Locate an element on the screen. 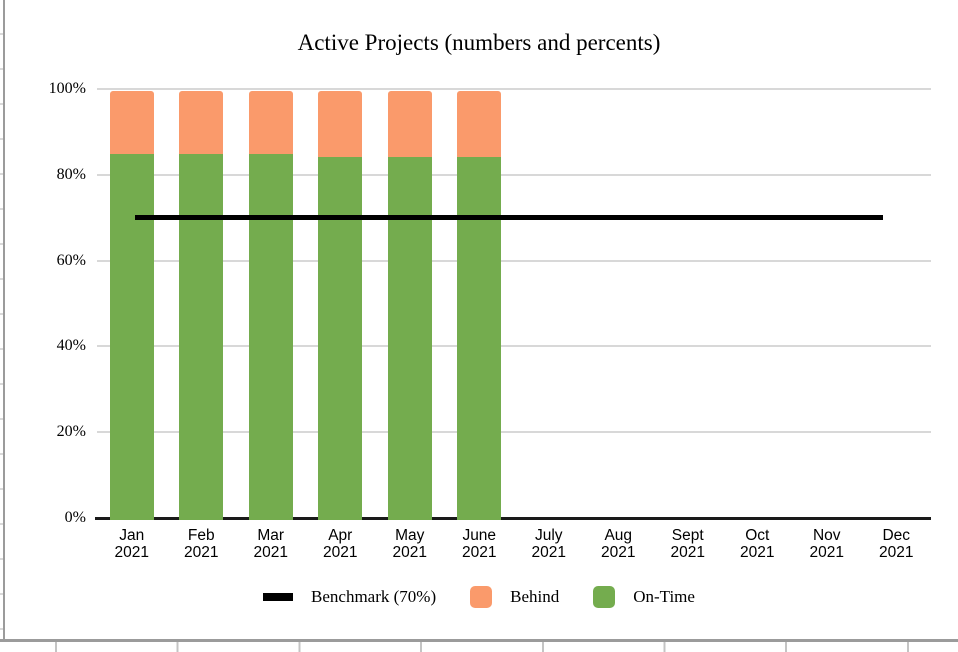 This screenshot has height=652, width=958. benchmark-line-swatch is located at coordinates (278, 597).